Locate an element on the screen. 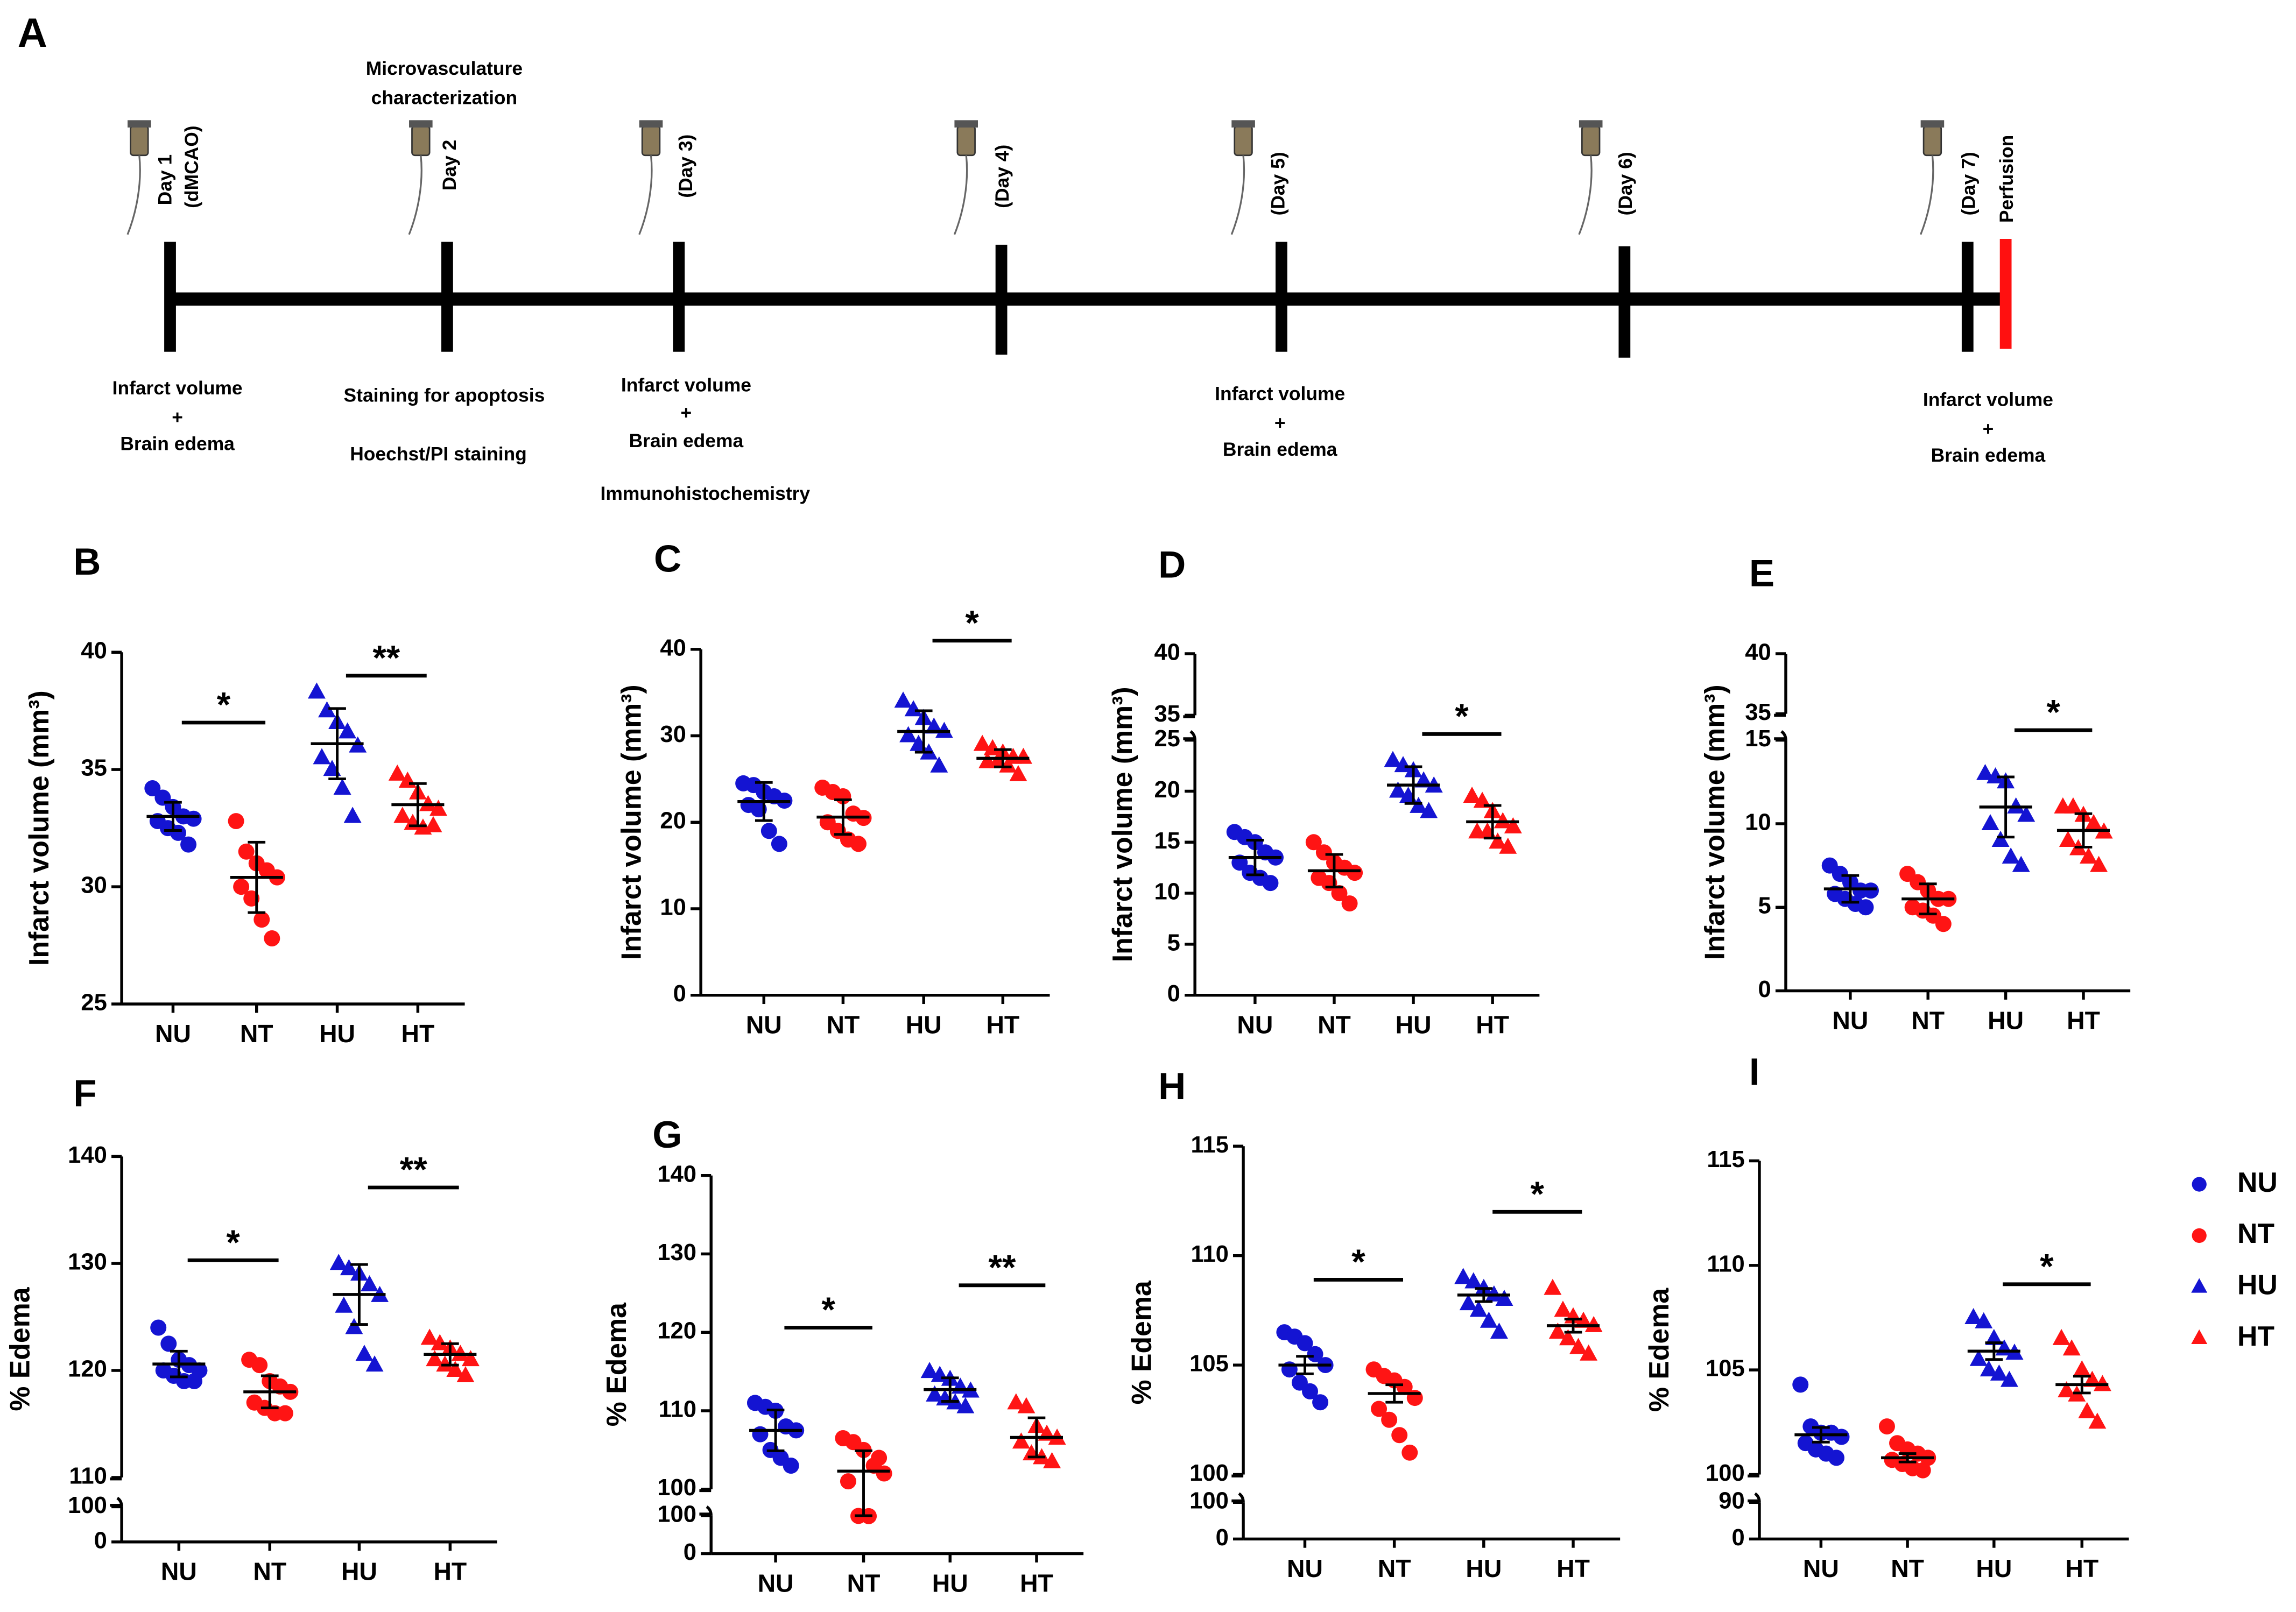 Image resolution: width=2296 pixels, height=1612 pixels. y-tick-label: 25 is located at coordinates (94, 1003).